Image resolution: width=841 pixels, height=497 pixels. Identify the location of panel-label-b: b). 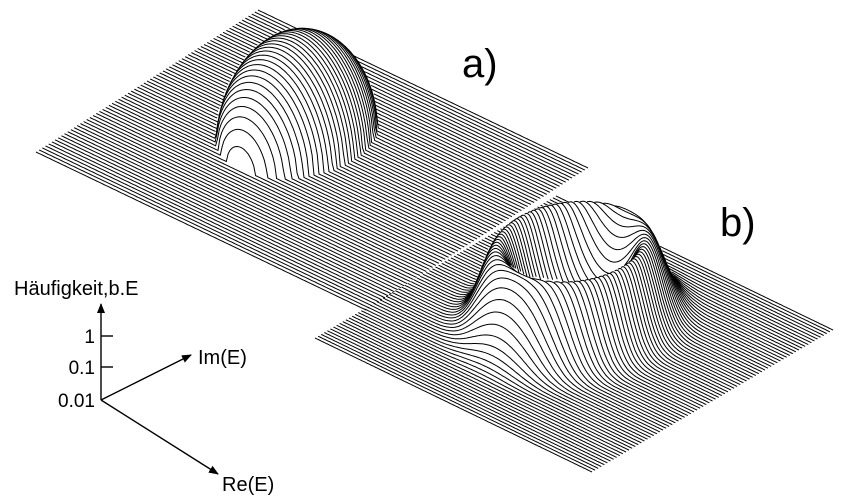
(738, 223).